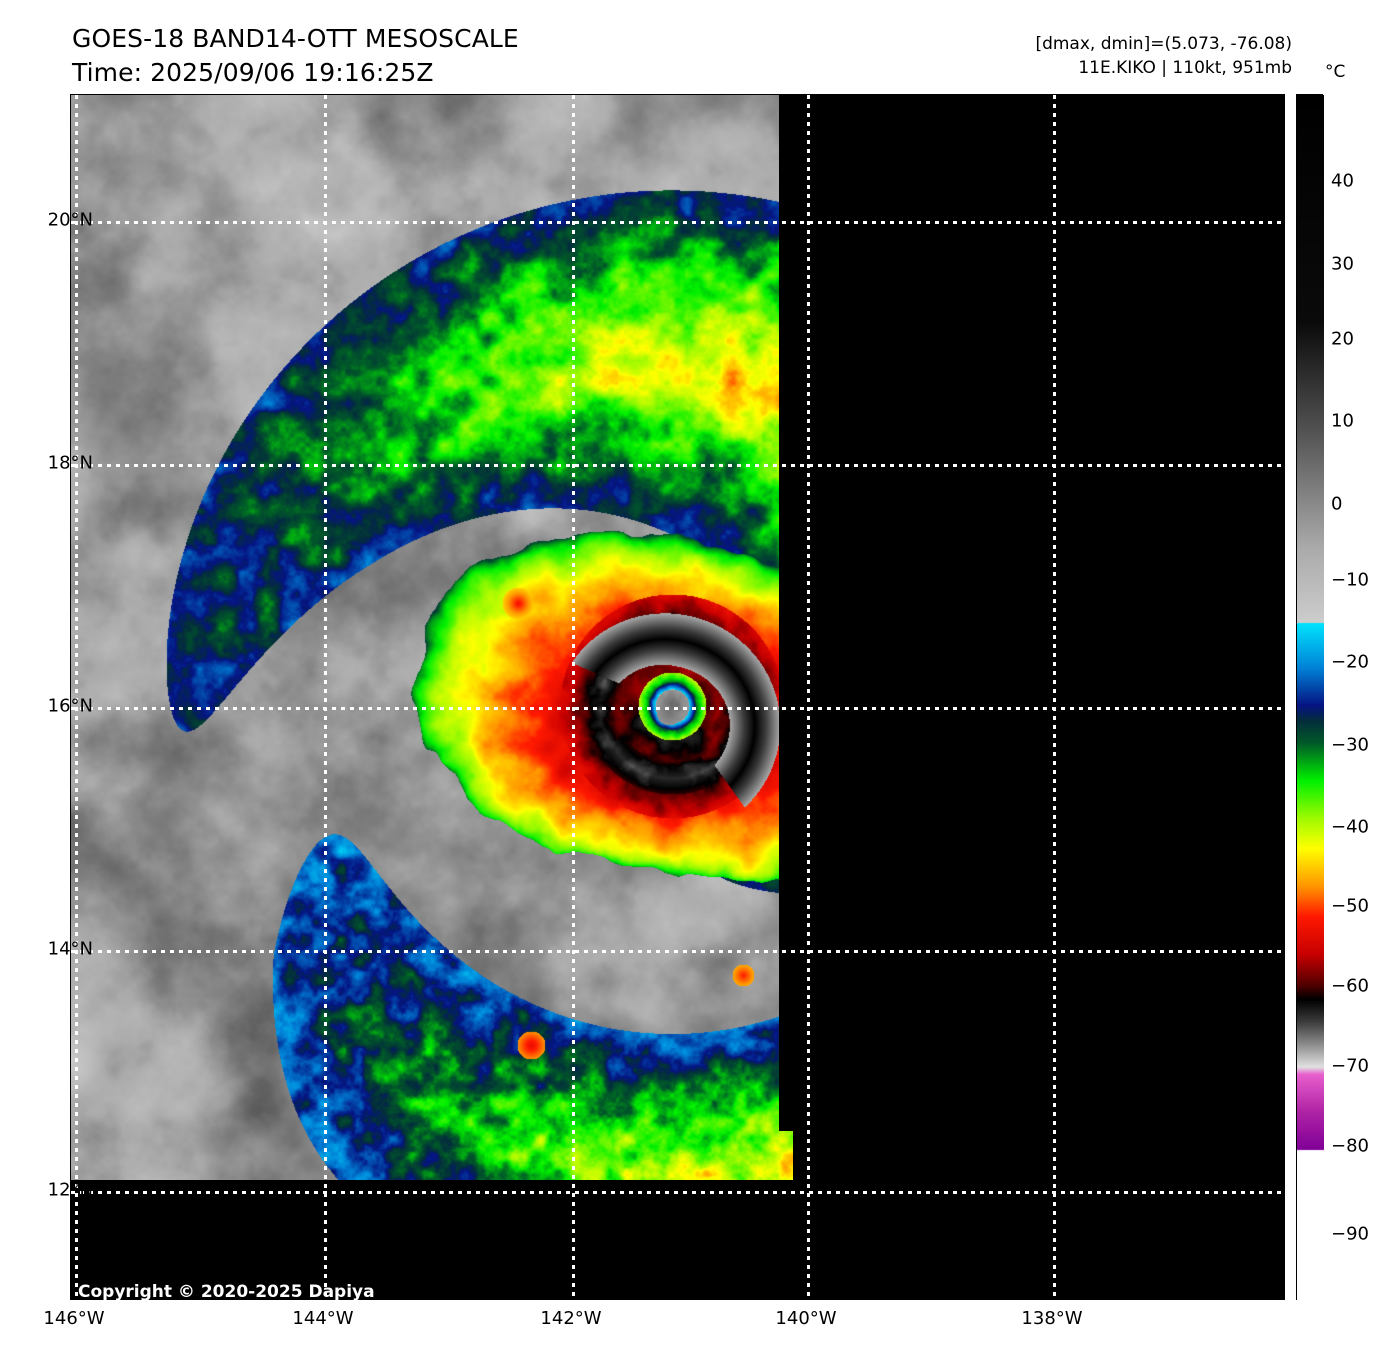 This screenshot has width=1390, height=1359. Describe the element at coordinates (1350, 1066) in the screenshot. I see `cbtick-m70: −70` at that location.